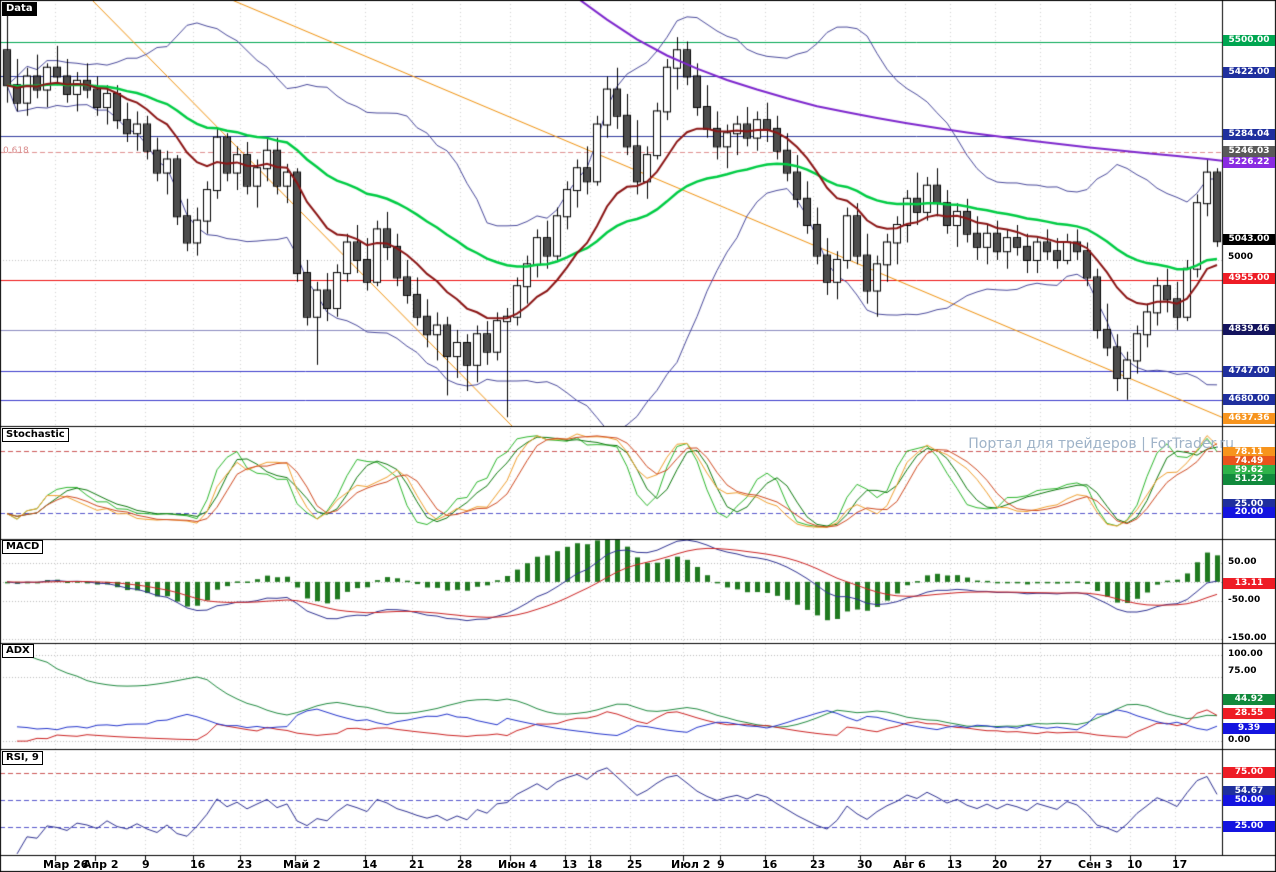  I want to click on price-scale-label: 5284.04, so click(1249, 134).